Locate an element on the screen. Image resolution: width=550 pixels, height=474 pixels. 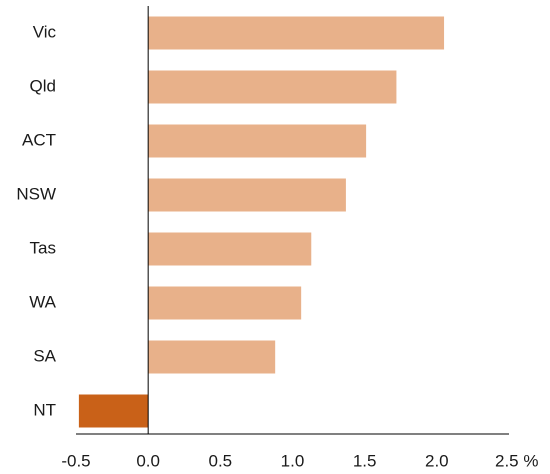
category-label-nt: NT is located at coordinates (44, 409).